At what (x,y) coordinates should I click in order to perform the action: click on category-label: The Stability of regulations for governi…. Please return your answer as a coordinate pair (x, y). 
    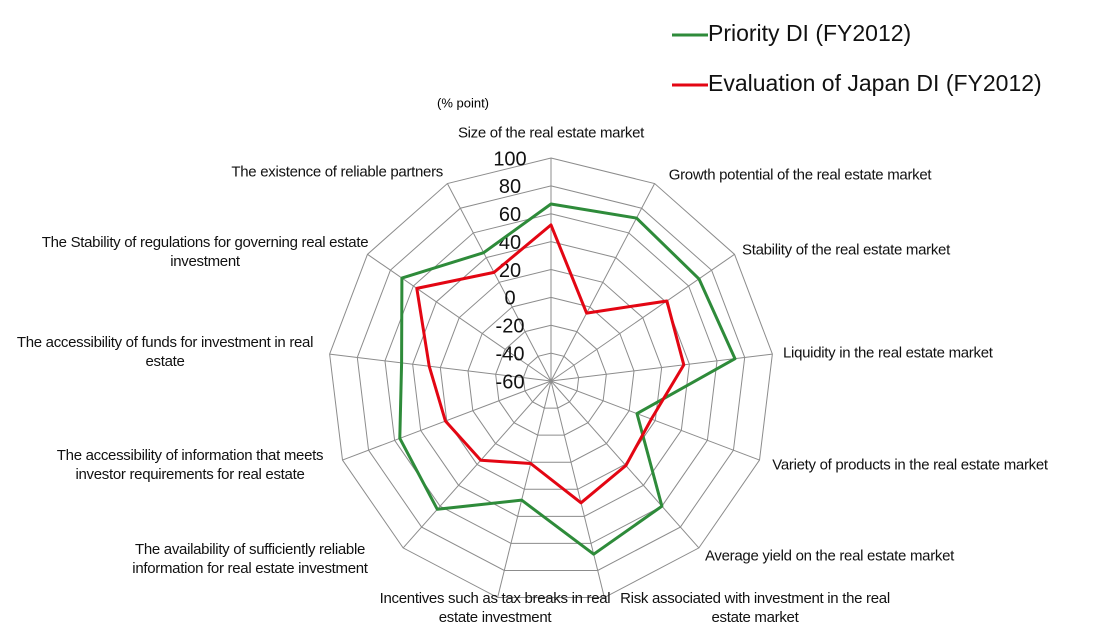
    Looking at the image, I should click on (205, 252).